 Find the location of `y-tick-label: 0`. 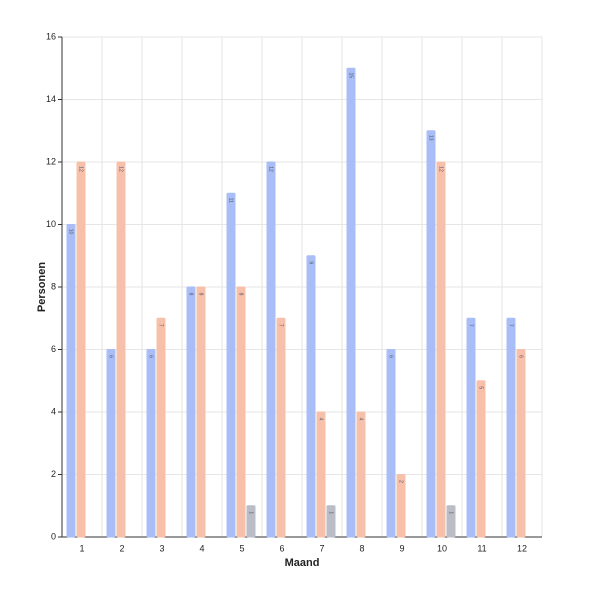

y-tick-label: 0 is located at coordinates (53, 536).